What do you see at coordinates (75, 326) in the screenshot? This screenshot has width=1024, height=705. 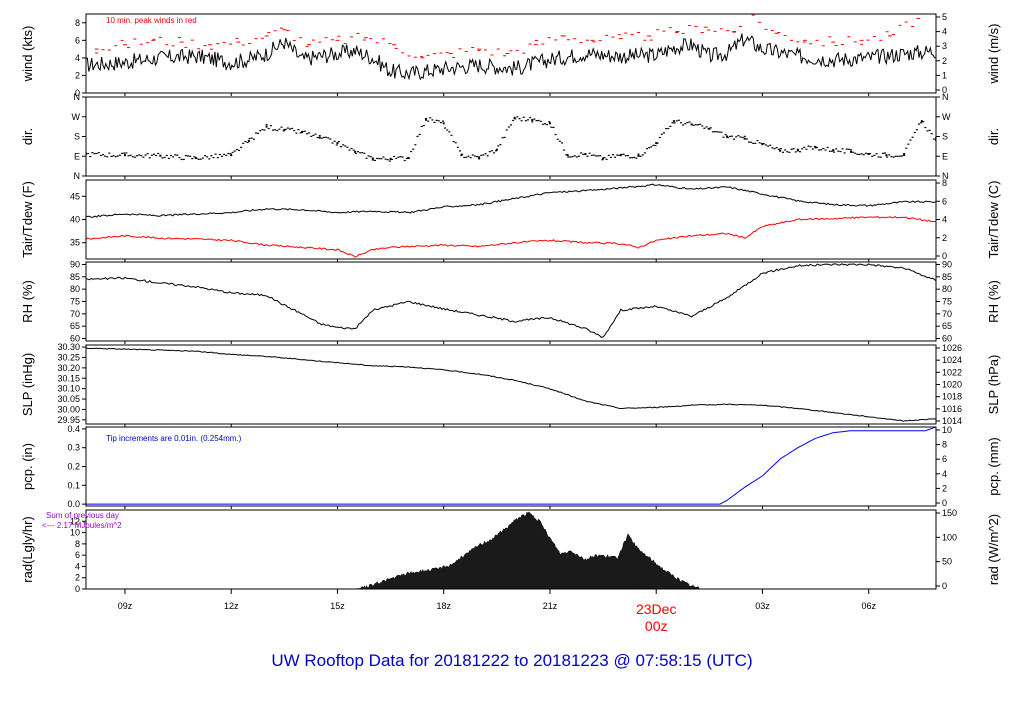 I see `y-tick-label-left: 65` at bounding box center [75, 326].